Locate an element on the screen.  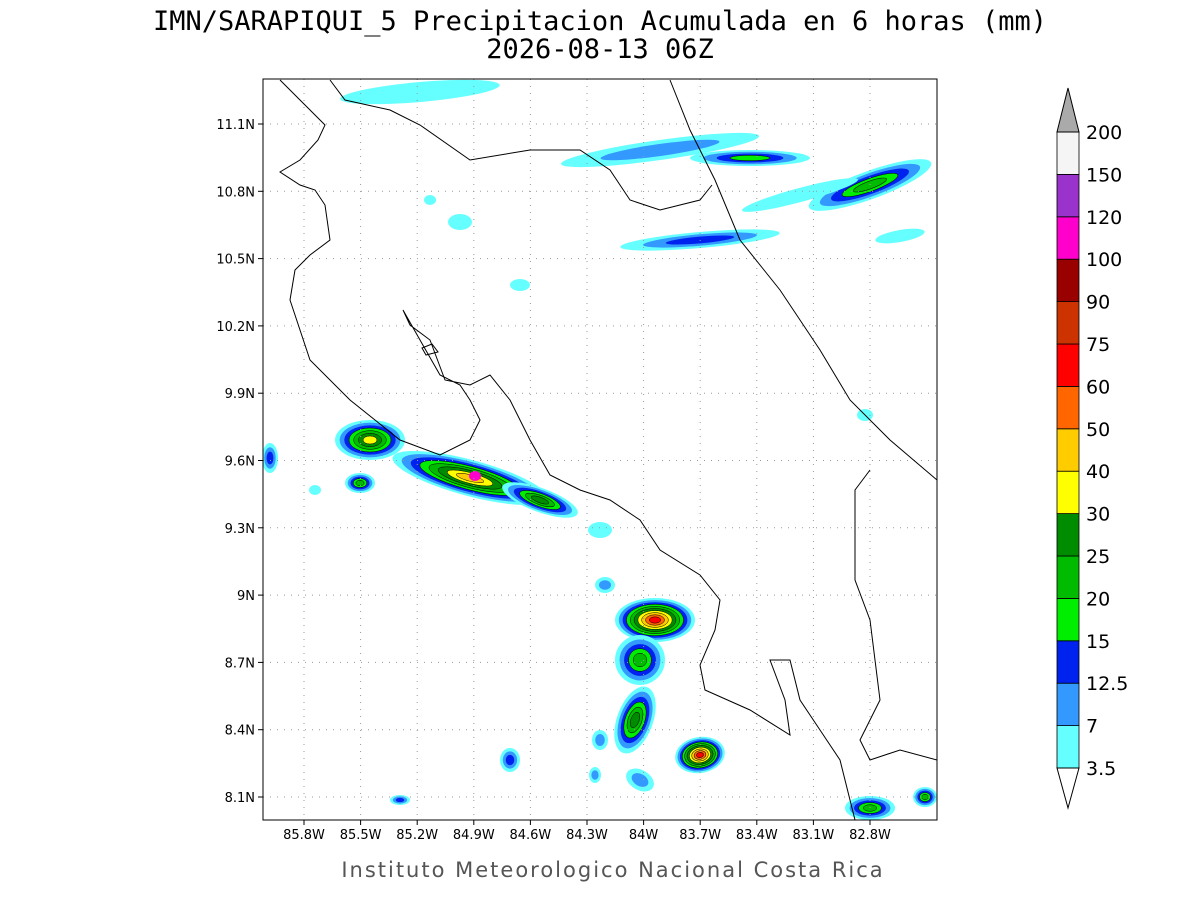
colorbar-label: 50 is located at coordinates (1098, 430).